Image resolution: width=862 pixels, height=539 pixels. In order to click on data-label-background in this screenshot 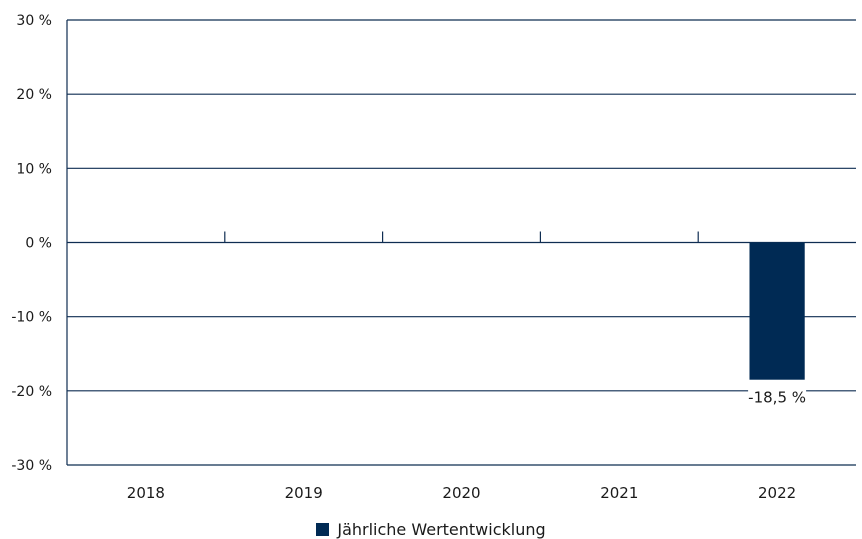, I will do `click(777, 396)`.